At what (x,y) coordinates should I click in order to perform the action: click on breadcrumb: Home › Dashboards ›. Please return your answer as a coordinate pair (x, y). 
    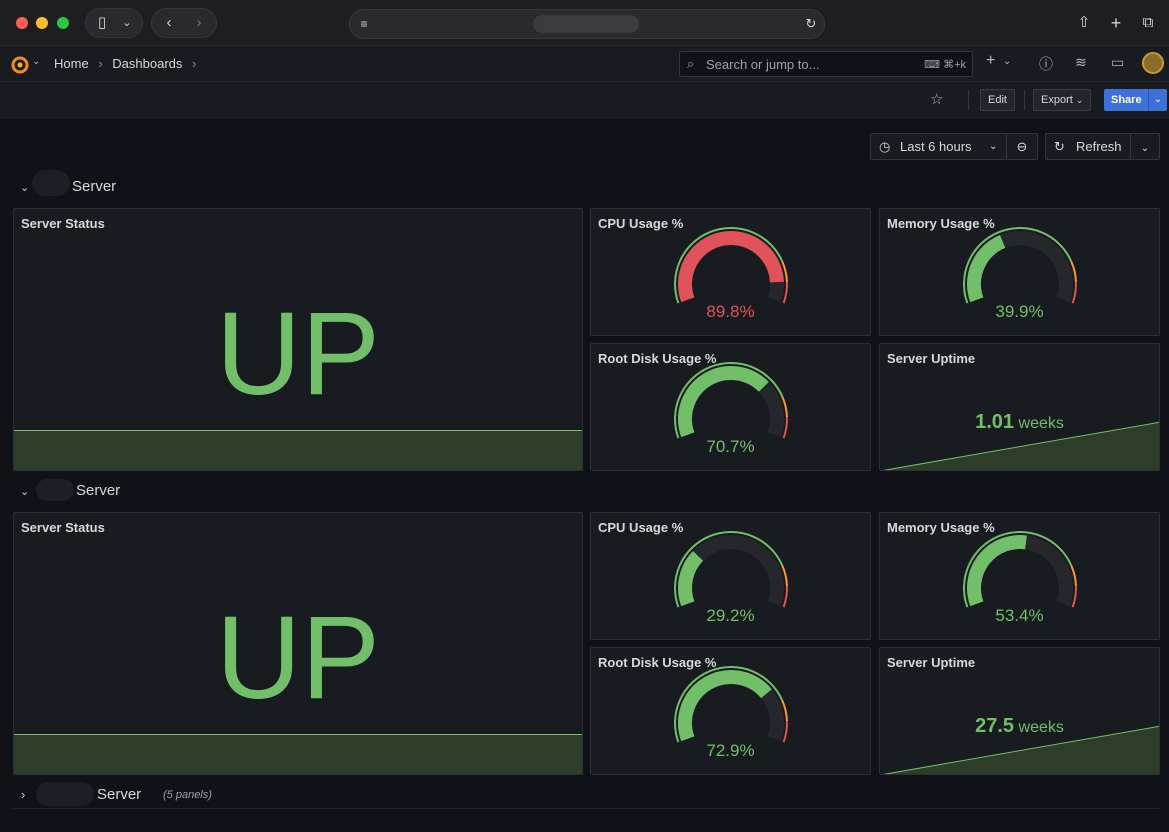
    Looking at the image, I should click on (128, 63).